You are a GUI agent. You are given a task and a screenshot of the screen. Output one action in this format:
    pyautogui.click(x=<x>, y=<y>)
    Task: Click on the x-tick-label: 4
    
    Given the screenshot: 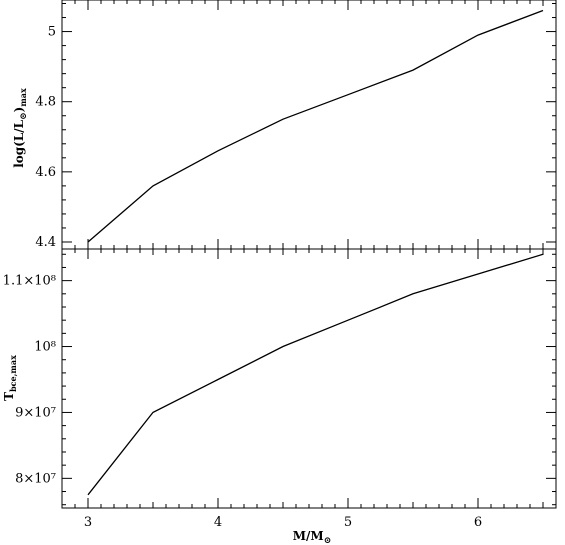 What is the action you would take?
    pyautogui.click(x=218, y=522)
    